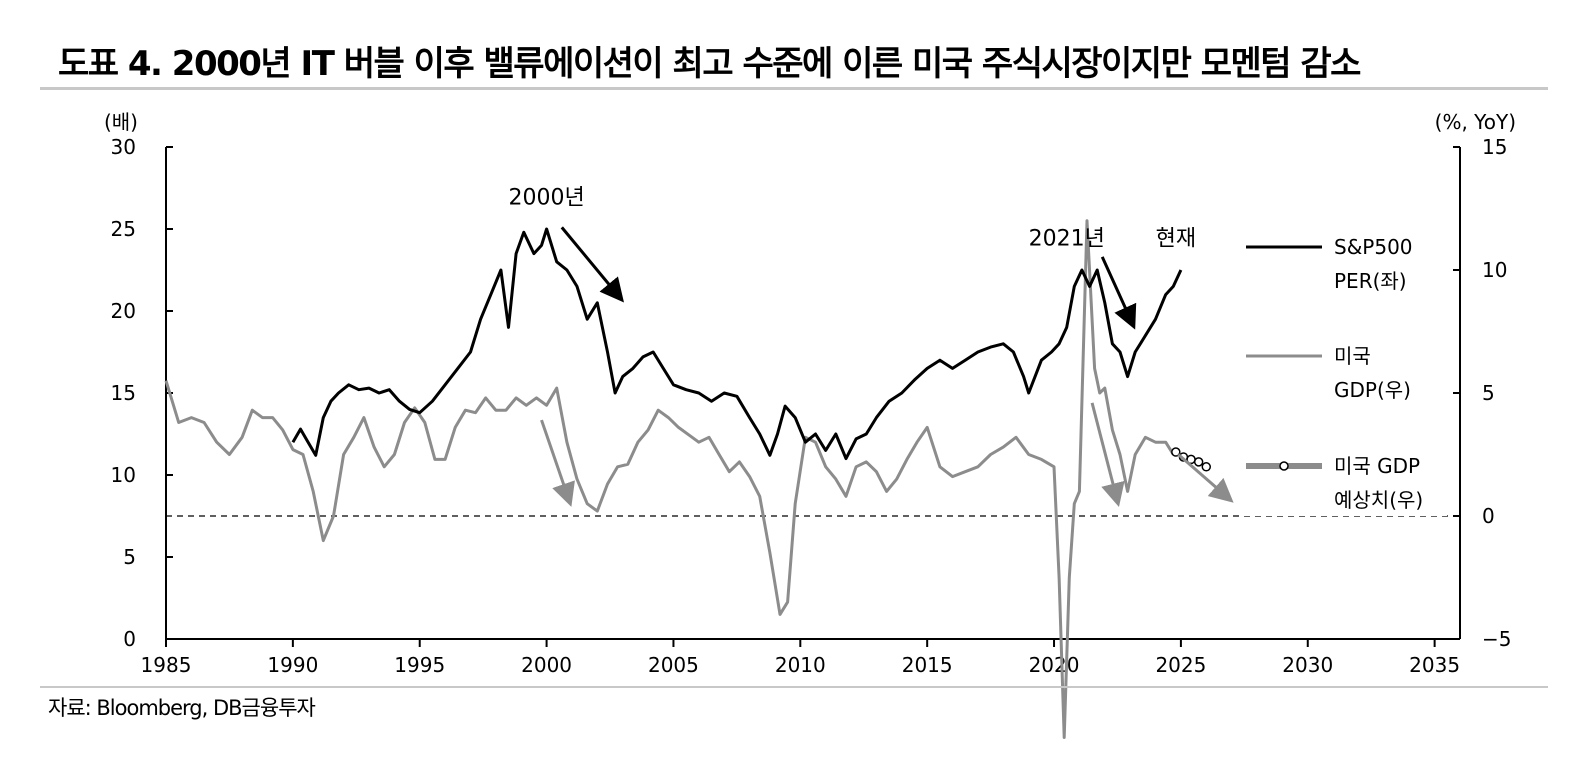 This screenshot has width=1588, height=766. I want to click on source-note: 자료: Bloomberg, DB금융투자, so click(182, 708).